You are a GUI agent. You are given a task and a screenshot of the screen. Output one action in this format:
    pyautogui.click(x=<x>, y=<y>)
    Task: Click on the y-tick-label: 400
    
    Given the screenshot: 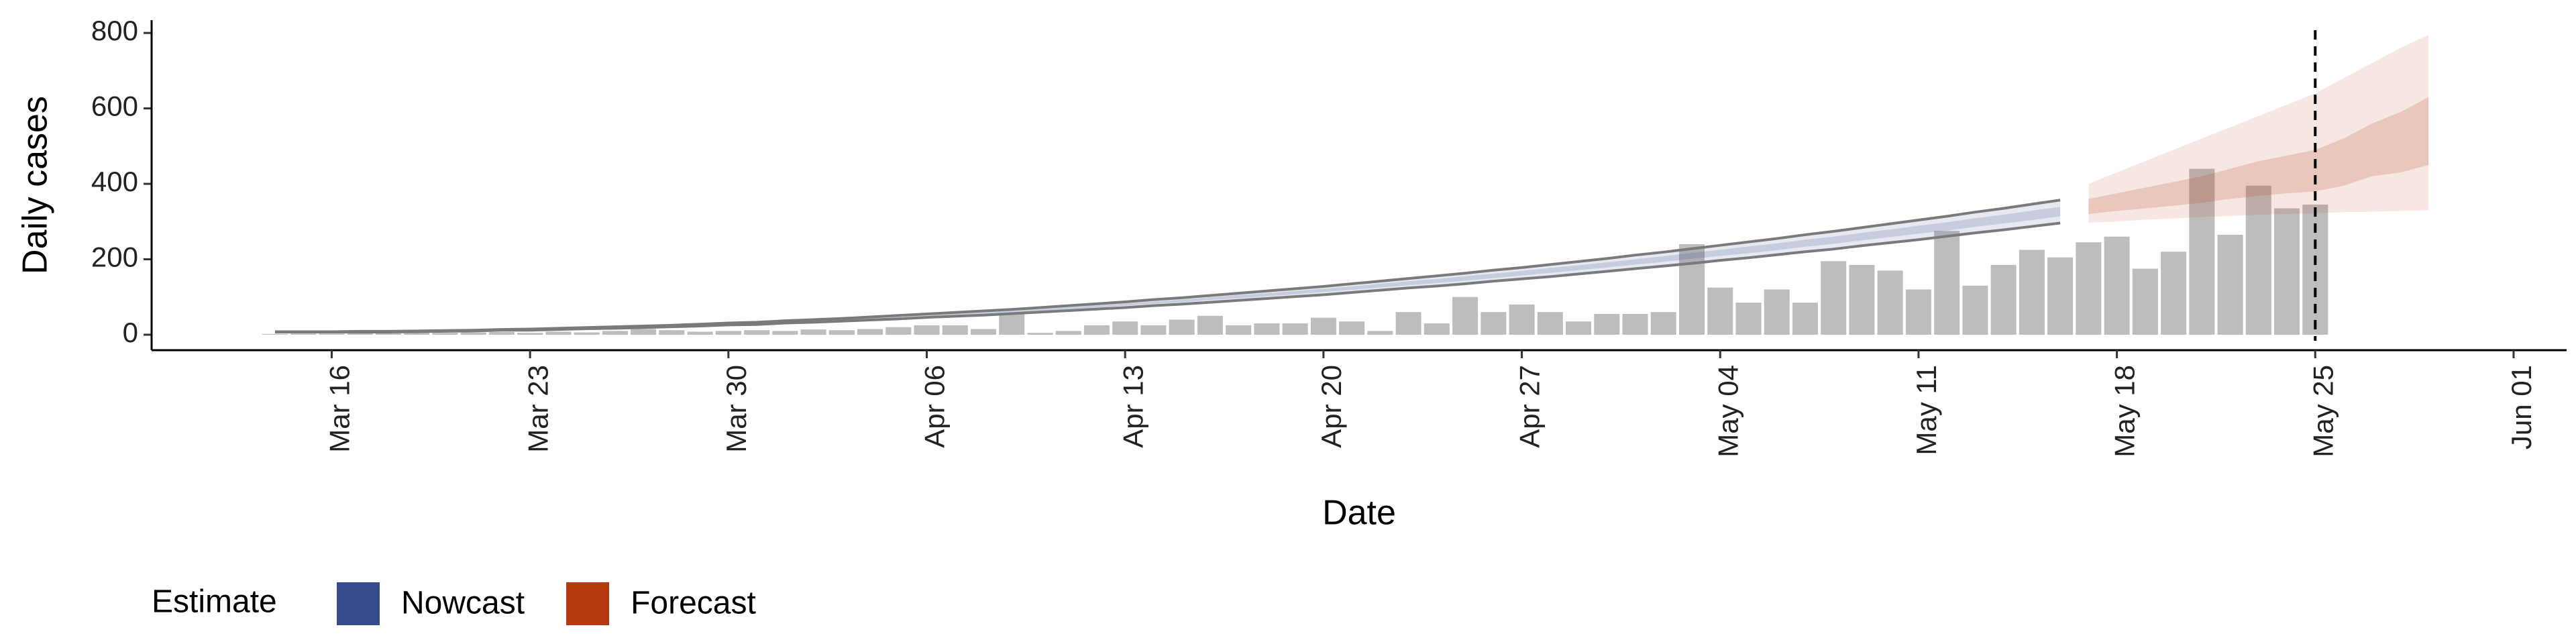 What is the action you would take?
    pyautogui.click(x=114, y=181)
    